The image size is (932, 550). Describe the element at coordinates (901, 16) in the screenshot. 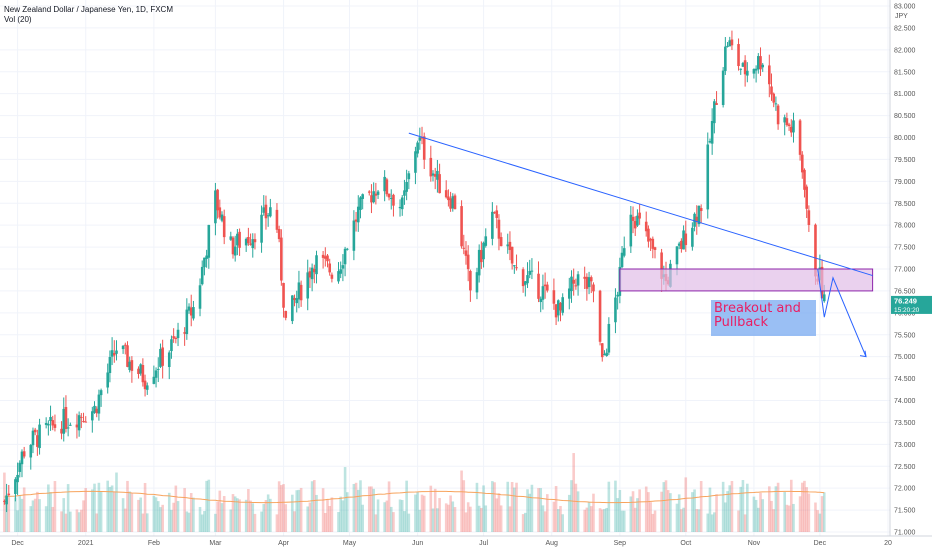

I see `currency-label: JPY` at that location.